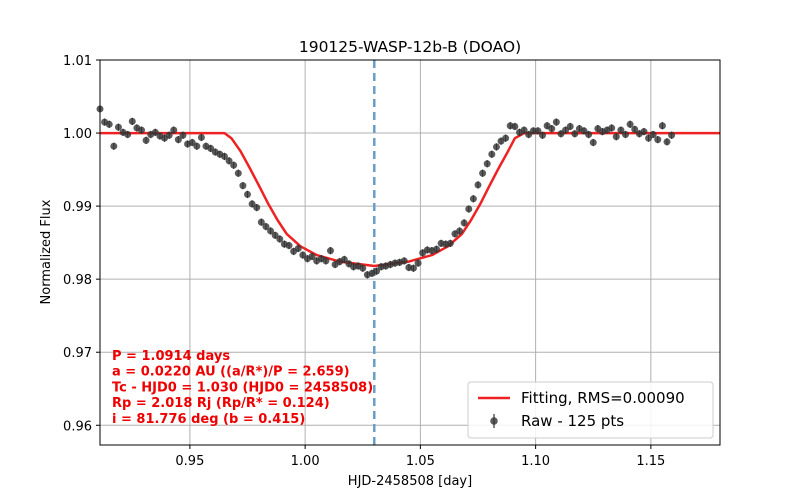 Image resolution: width=800 pixels, height=500 pixels. Describe the element at coordinates (77, 426) in the screenshot. I see `y-tick-label: 0.96` at that location.